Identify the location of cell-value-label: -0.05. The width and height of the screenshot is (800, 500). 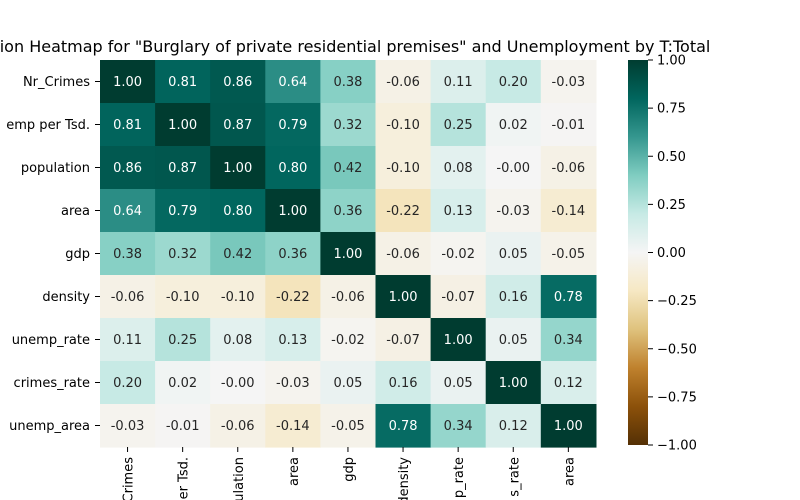
(569, 254).